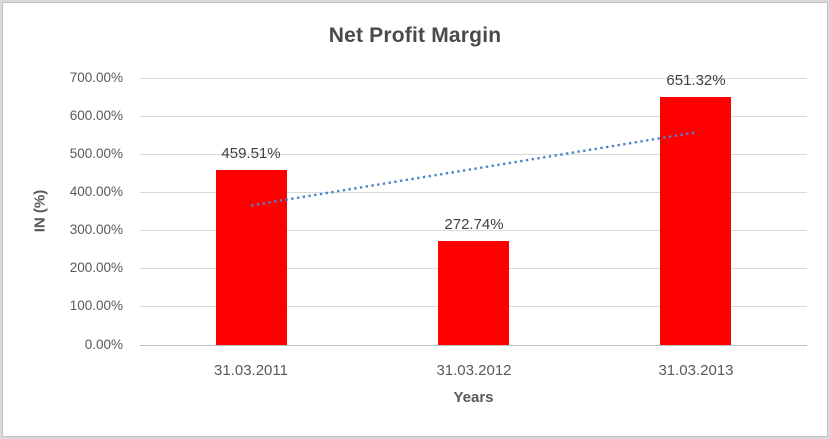 This screenshot has width=830, height=439. I want to click on category-label: 31.03.2011, so click(251, 370).